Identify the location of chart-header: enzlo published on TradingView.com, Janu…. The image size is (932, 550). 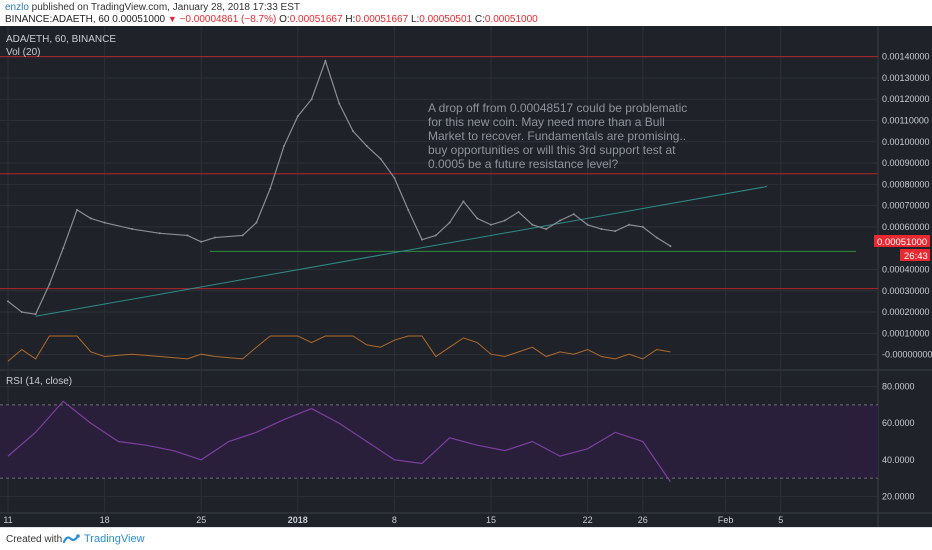
(466, 13).